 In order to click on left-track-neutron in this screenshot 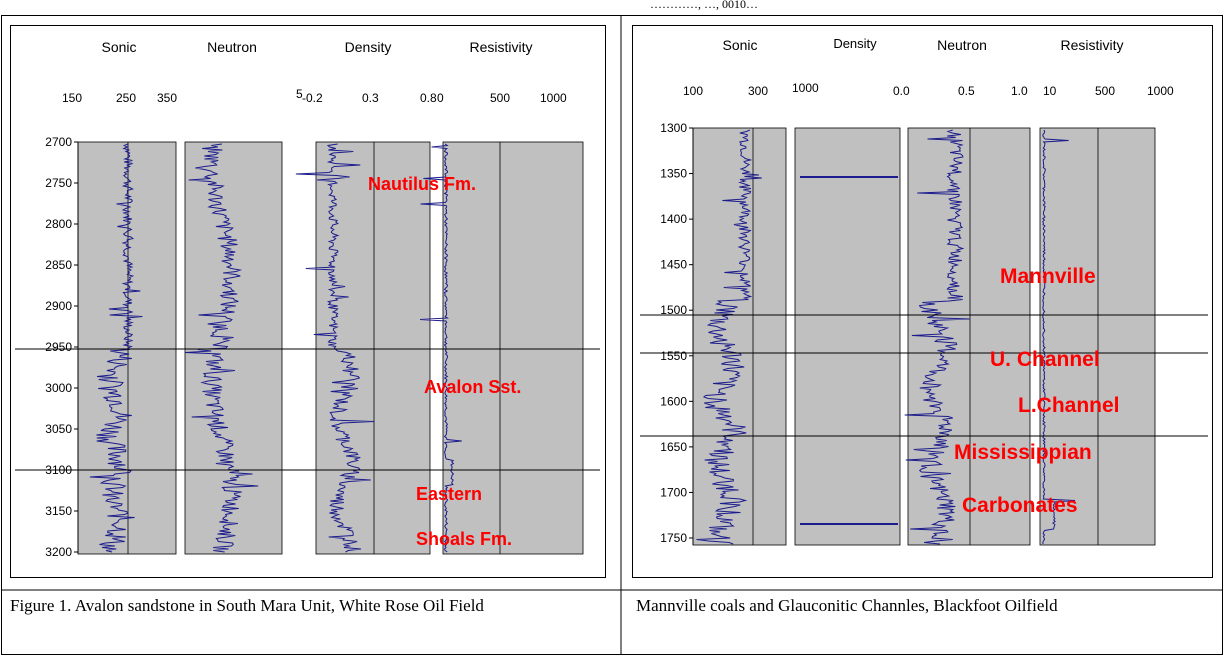, I will do `click(233, 348)`.